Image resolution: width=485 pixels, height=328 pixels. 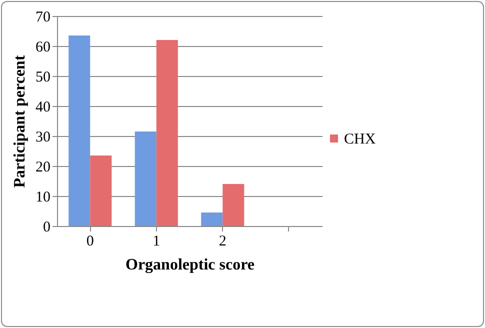 What do you see at coordinates (43, 78) in the screenshot?
I see `y-tick-label: 50` at bounding box center [43, 78].